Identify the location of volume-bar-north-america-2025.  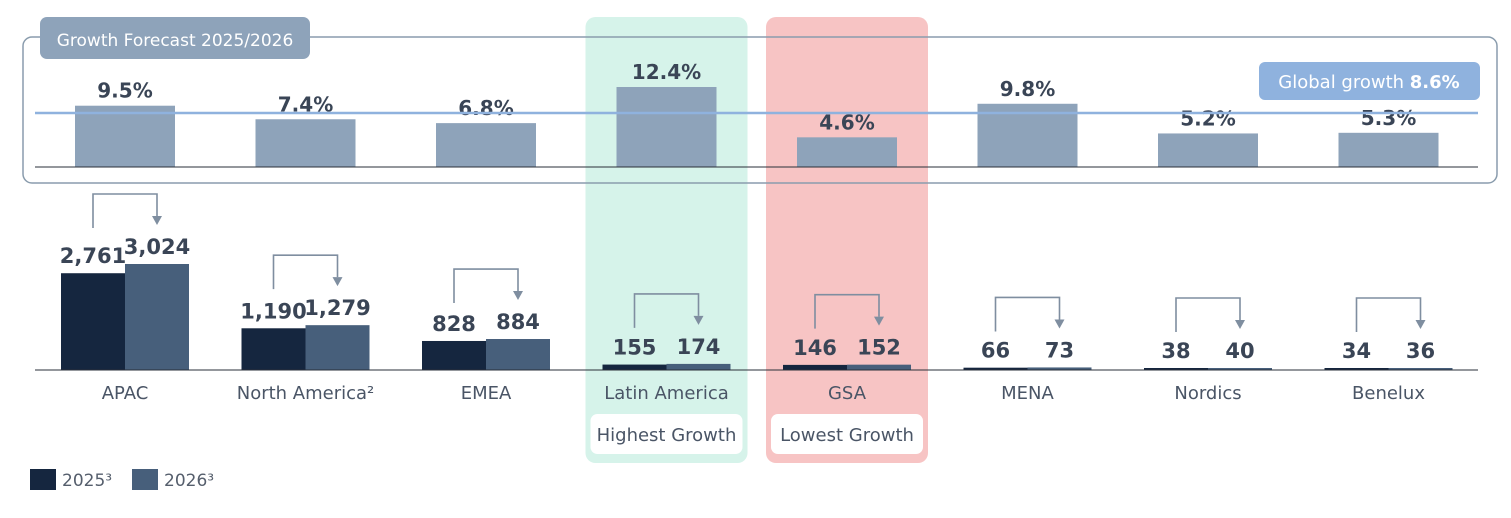
(273, 349).